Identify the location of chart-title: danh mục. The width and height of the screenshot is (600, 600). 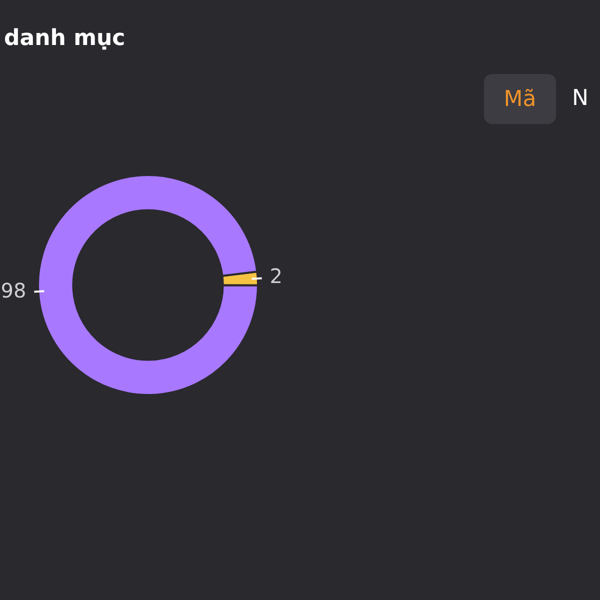
(65, 38).